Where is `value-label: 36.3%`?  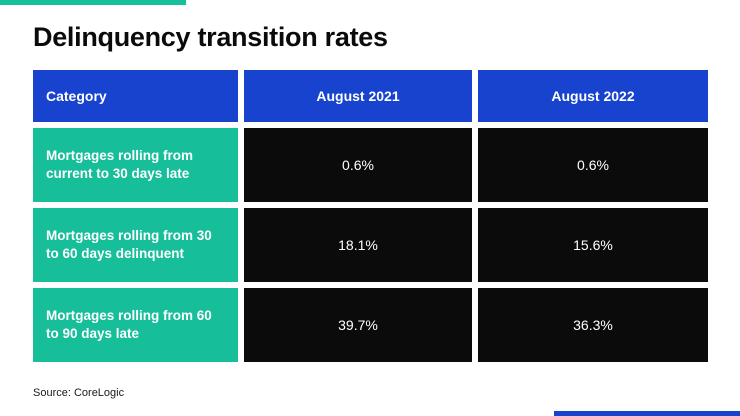 value-label: 36.3% is located at coordinates (593, 325).